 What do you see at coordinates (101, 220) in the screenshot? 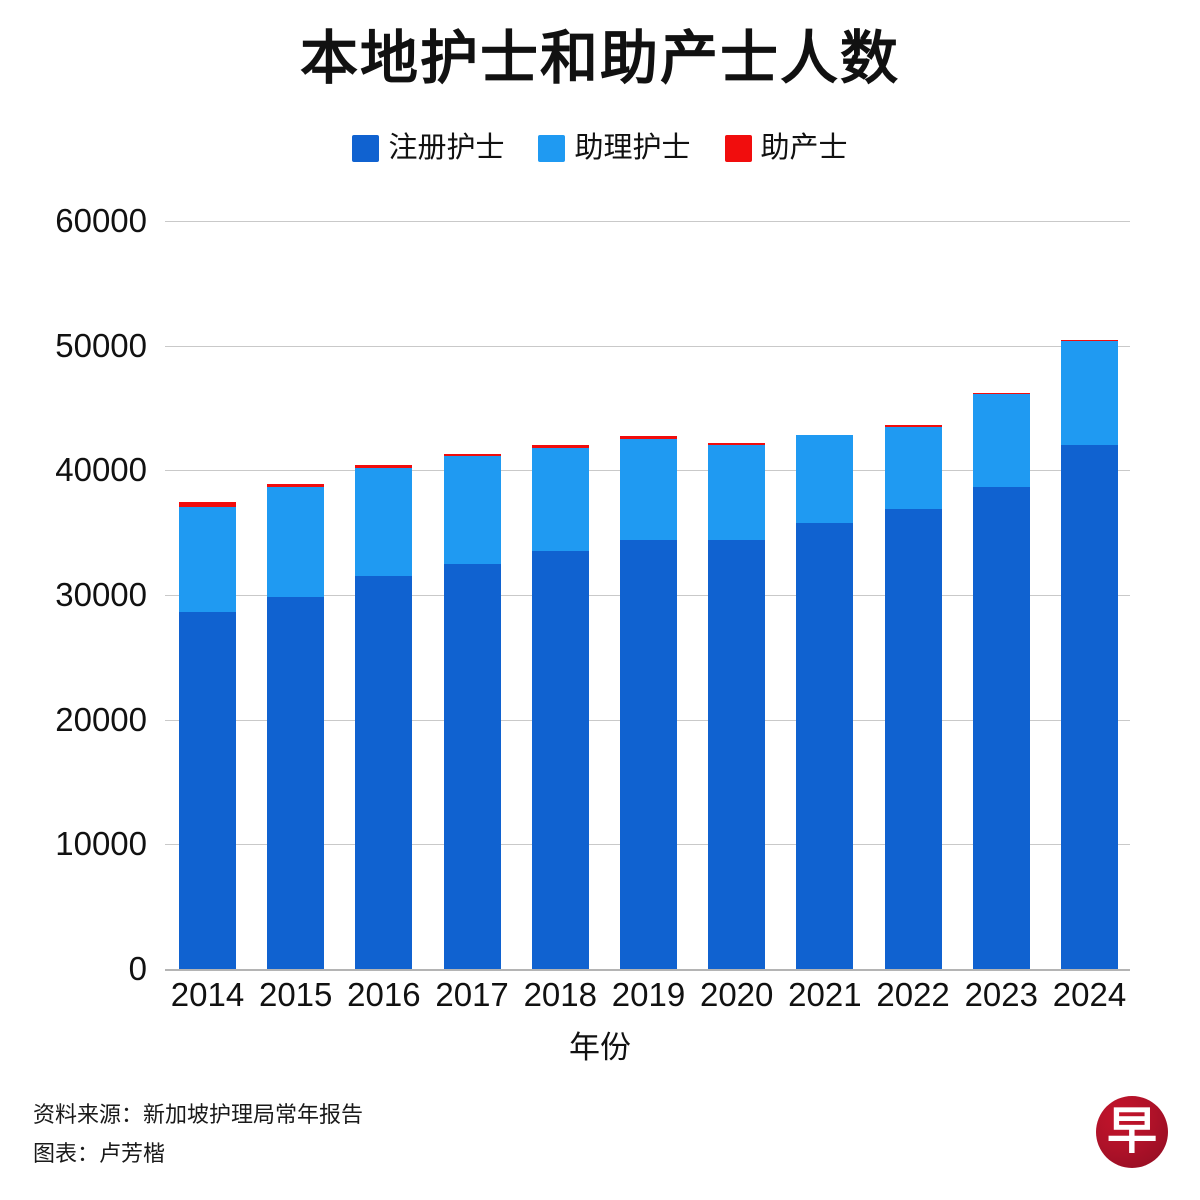
I see `y-axis-tick-label: 60000` at bounding box center [101, 220].